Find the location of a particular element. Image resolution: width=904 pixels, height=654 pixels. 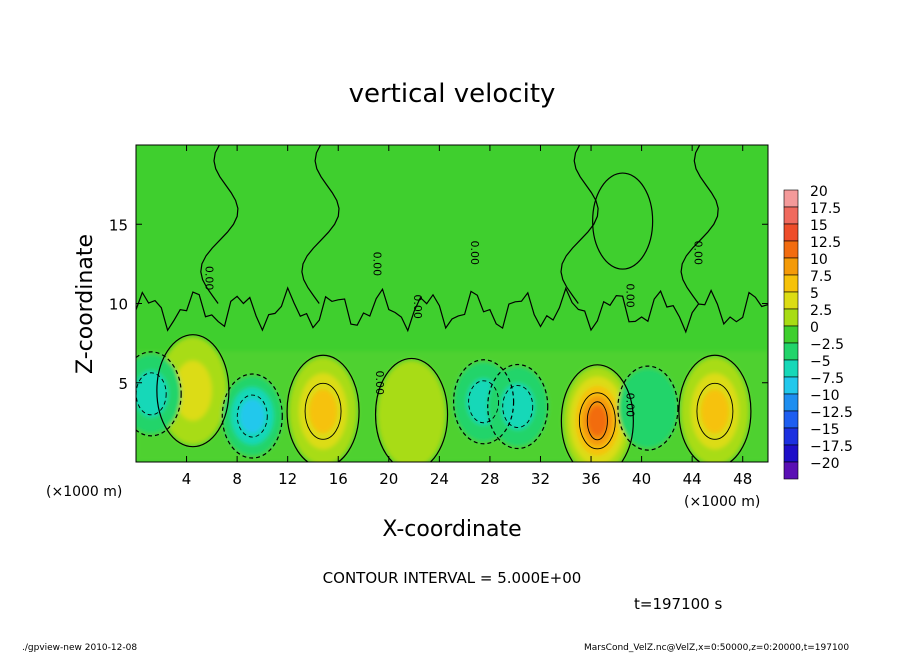

colorbar-label: 2.5 is located at coordinates (821, 311).